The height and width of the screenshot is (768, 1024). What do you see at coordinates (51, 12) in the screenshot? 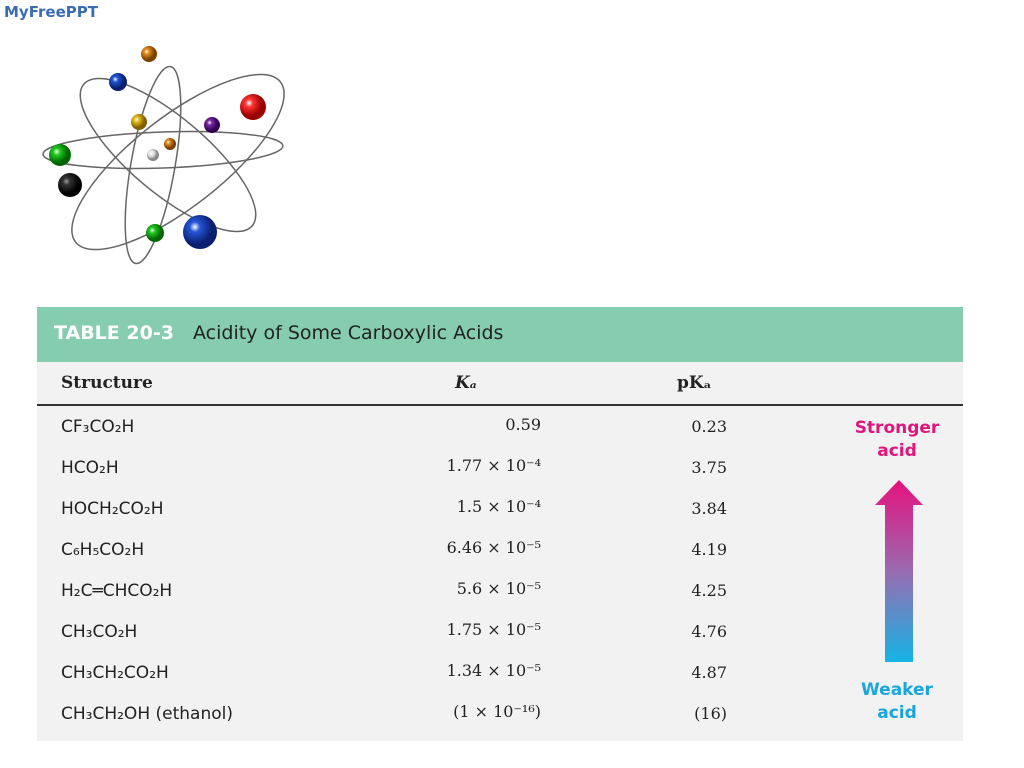
I see `logo: MyFreePPT` at bounding box center [51, 12].